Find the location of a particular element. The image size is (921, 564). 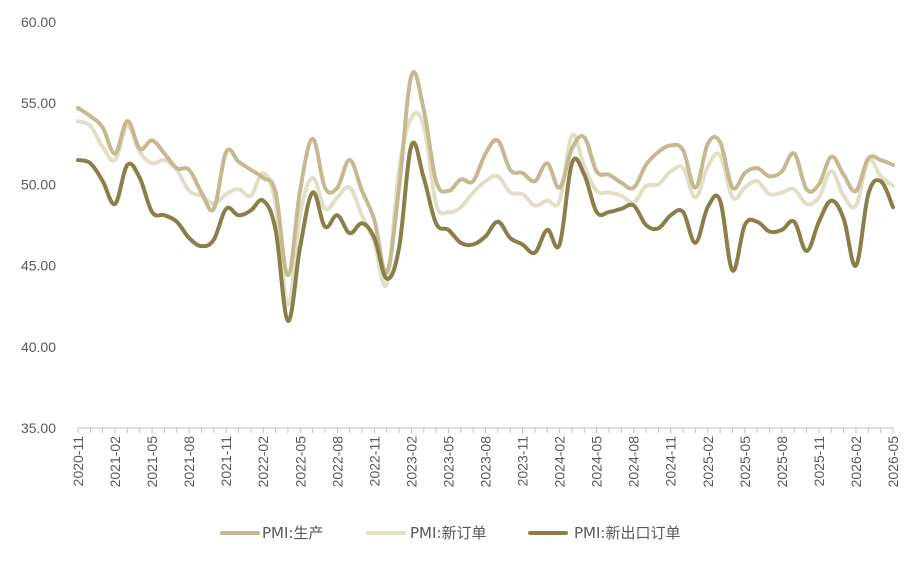

legend-label: PMI:新出口订单 is located at coordinates (627, 533).